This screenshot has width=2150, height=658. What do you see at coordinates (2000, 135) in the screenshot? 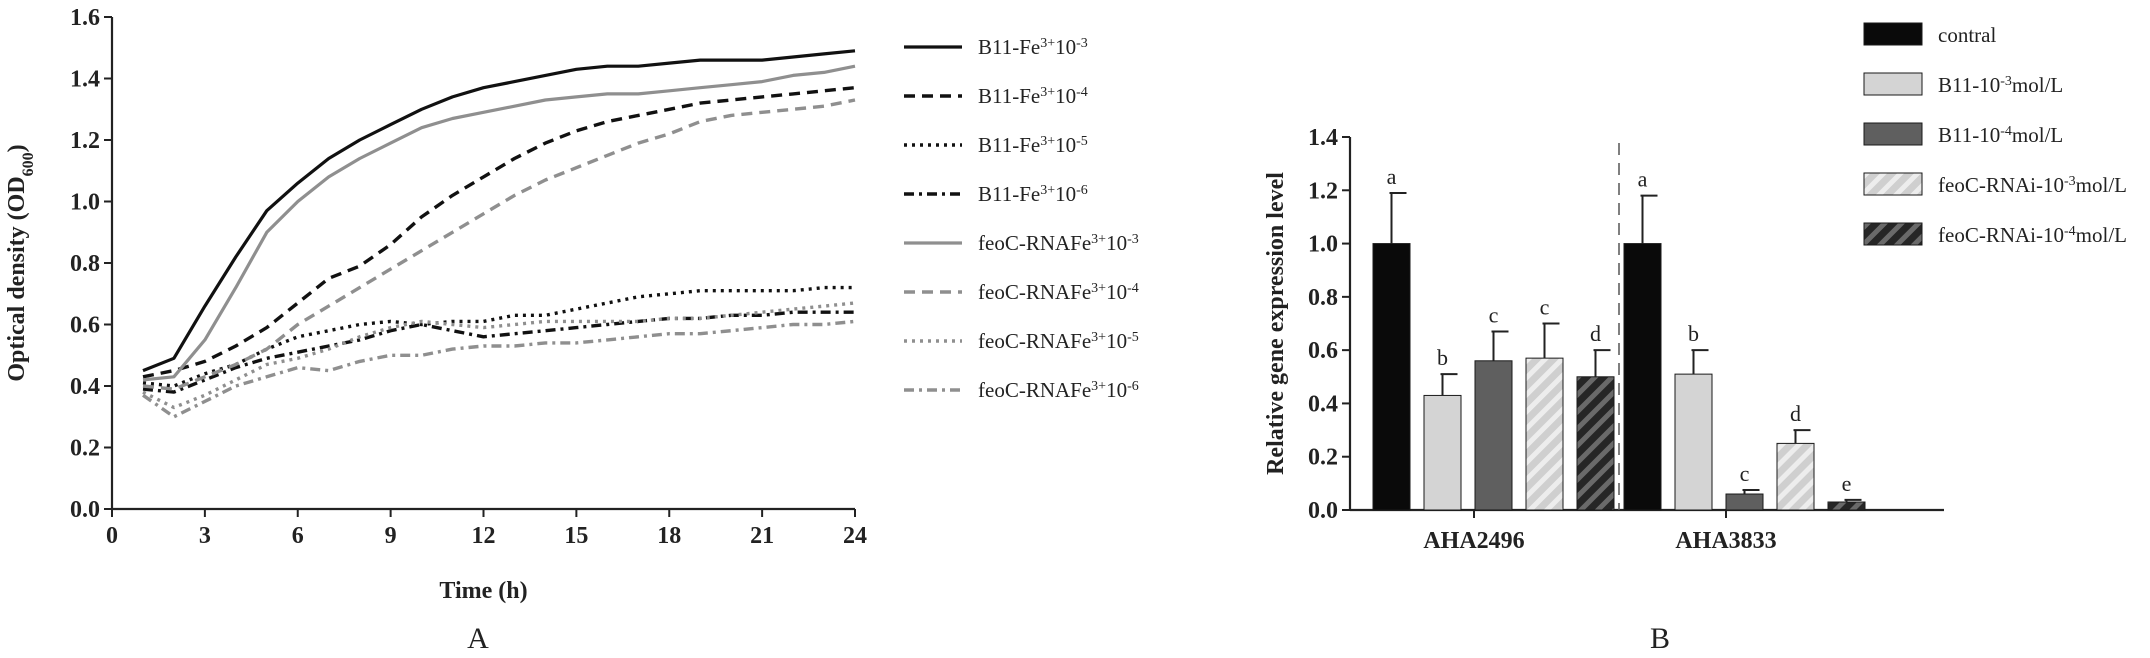
I see `legend-label-3: B11-10-4mol/L` at bounding box center [2000, 135].